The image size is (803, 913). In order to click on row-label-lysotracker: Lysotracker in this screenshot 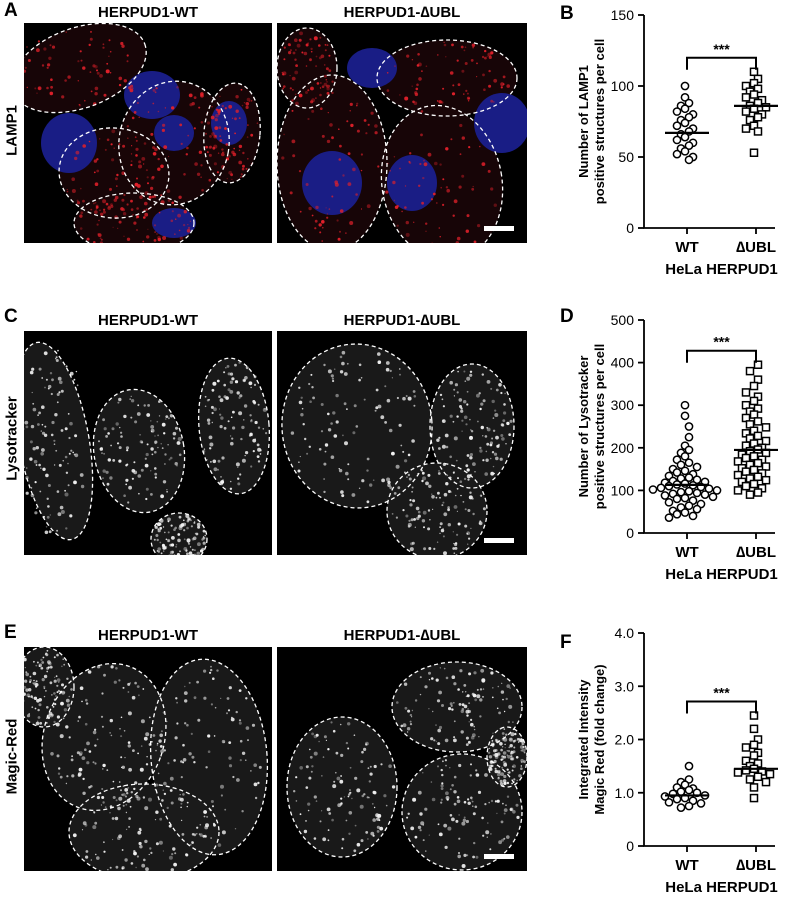, I will do `click(12, 439)`.